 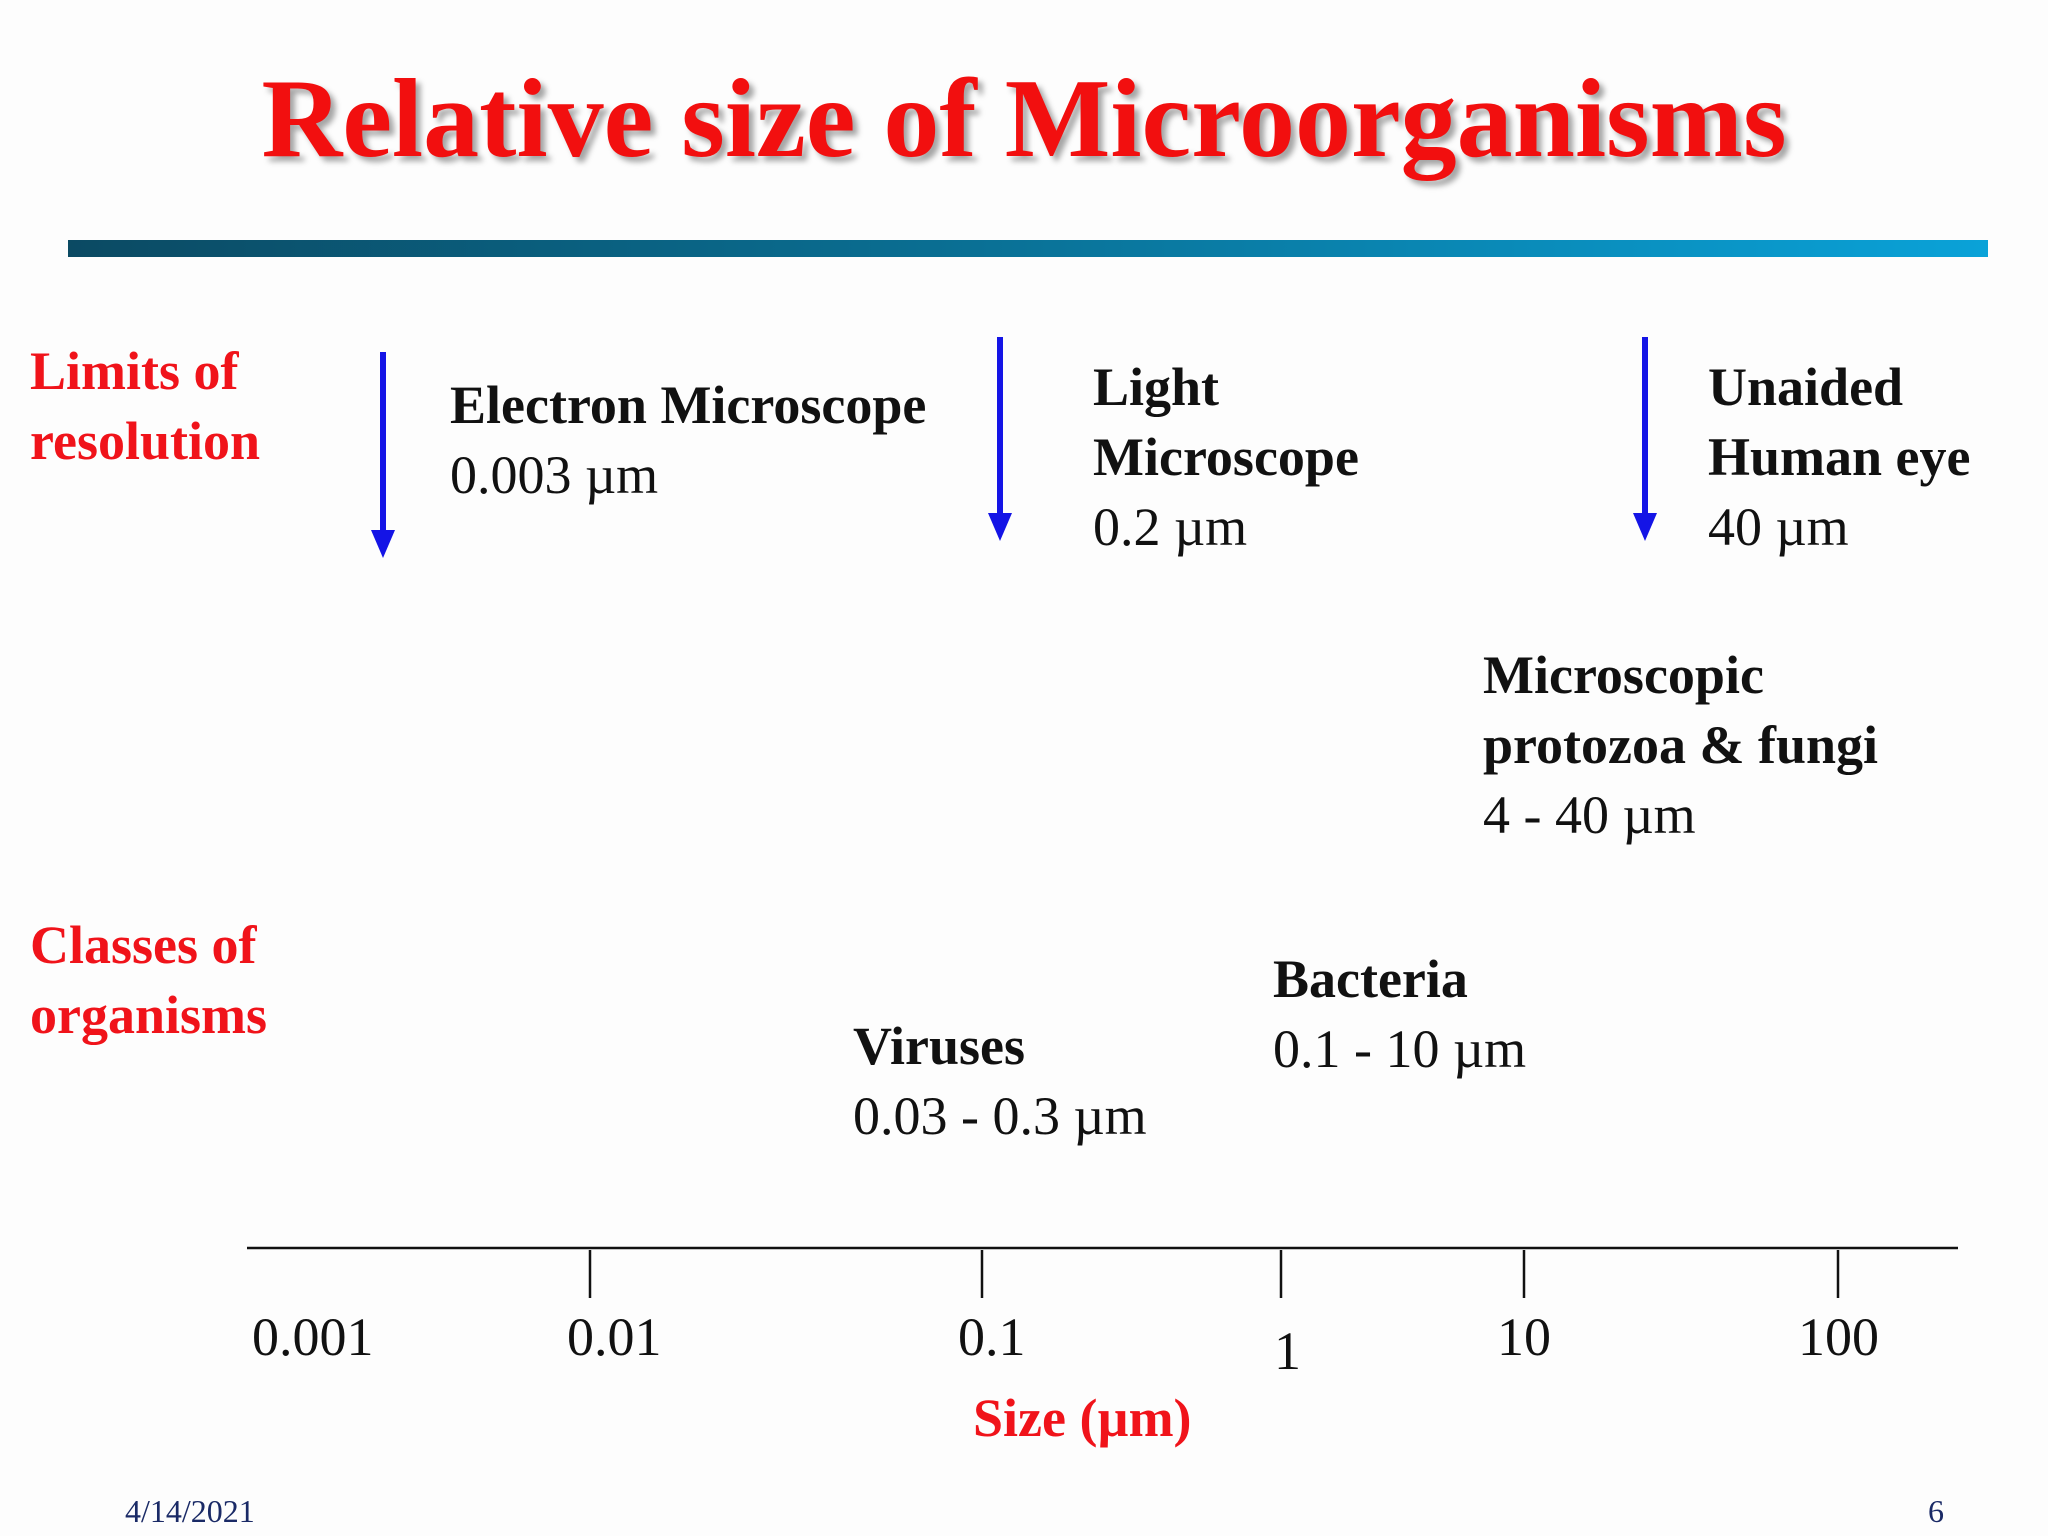 I want to click on limits-of-resolution-label: Limits of resolution, so click(x=145, y=406).